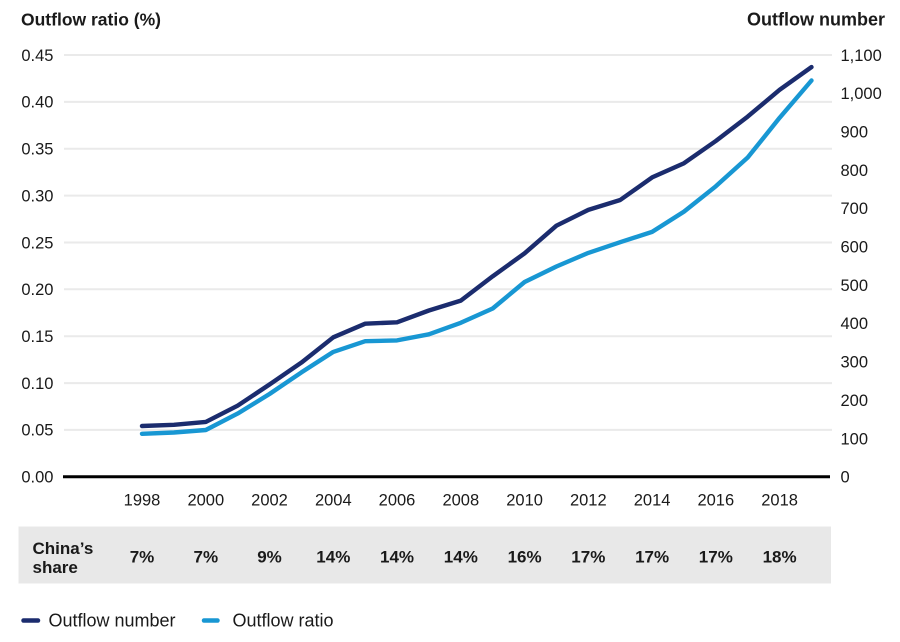 The image size is (900, 642). What do you see at coordinates (55, 567) in the screenshot?
I see `svg-text: share` at bounding box center [55, 567].